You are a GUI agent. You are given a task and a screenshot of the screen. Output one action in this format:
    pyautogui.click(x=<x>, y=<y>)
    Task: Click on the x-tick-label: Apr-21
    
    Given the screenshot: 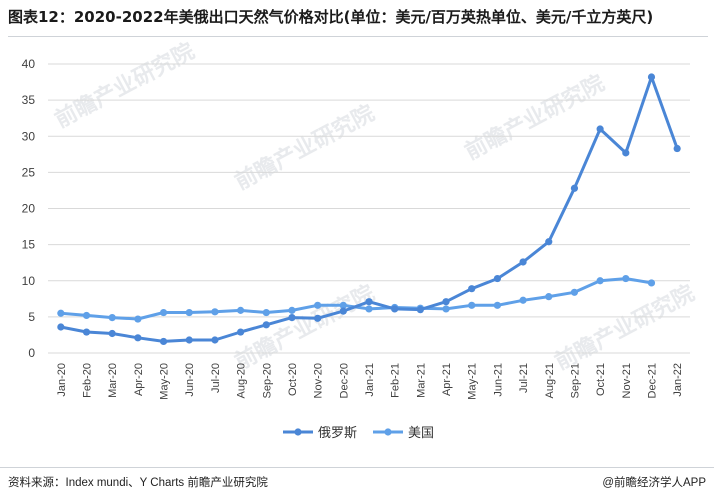 What is the action you would take?
    pyautogui.click(x=447, y=379)
    